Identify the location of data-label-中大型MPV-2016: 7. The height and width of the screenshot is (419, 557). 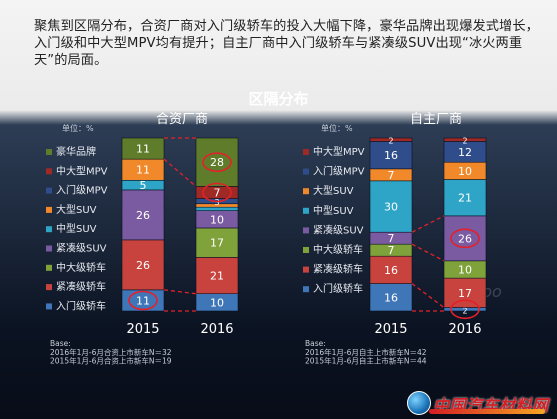
(217, 192).